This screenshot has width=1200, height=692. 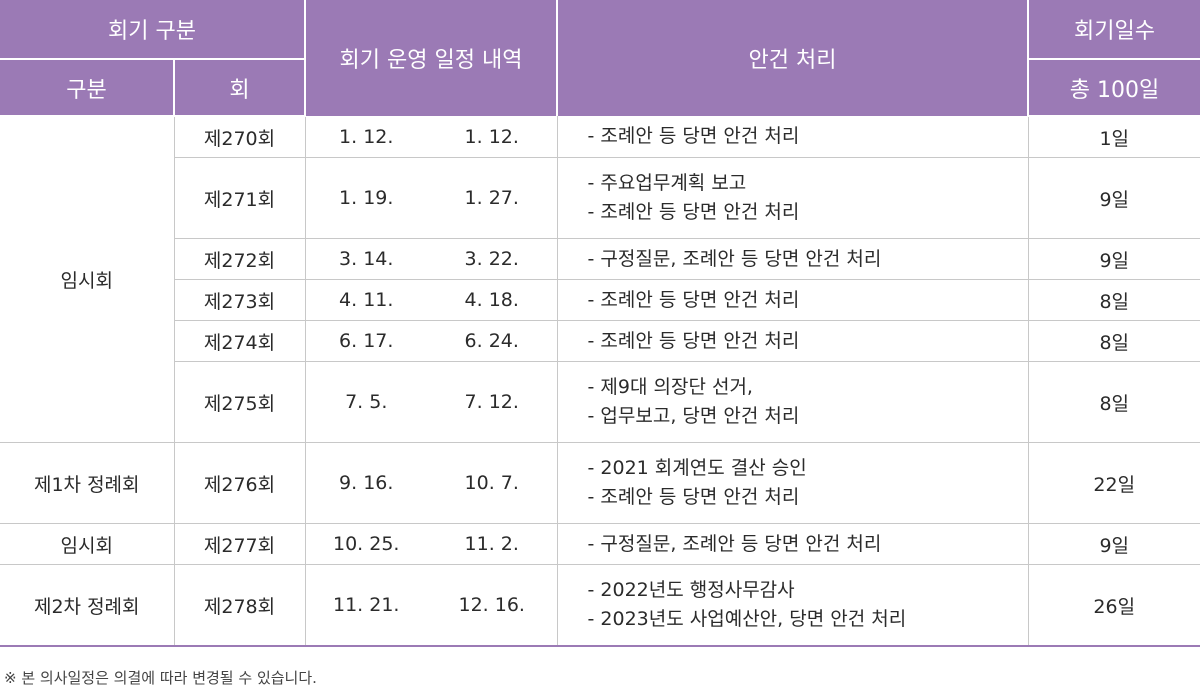 What do you see at coordinates (1113, 30) in the screenshot?
I see `header-days: 회기일수` at bounding box center [1113, 30].